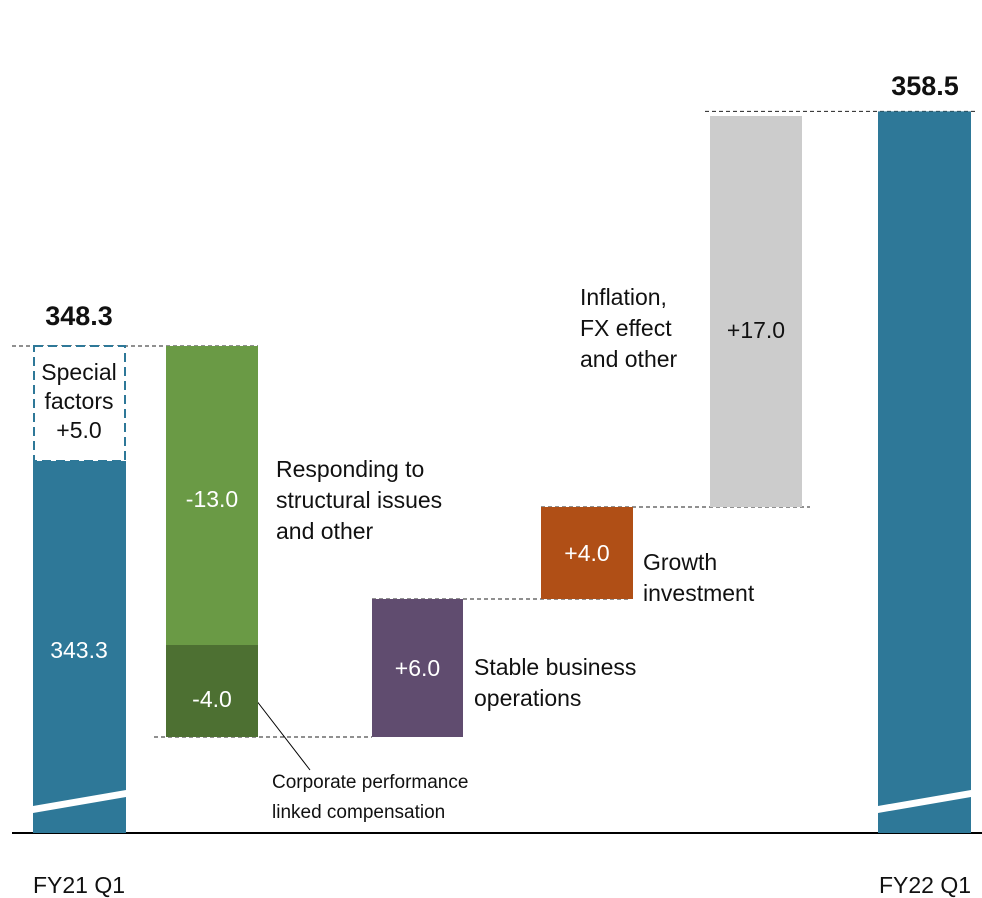  What do you see at coordinates (359, 500) in the screenshot?
I see `step-1-label: structural issues` at bounding box center [359, 500].